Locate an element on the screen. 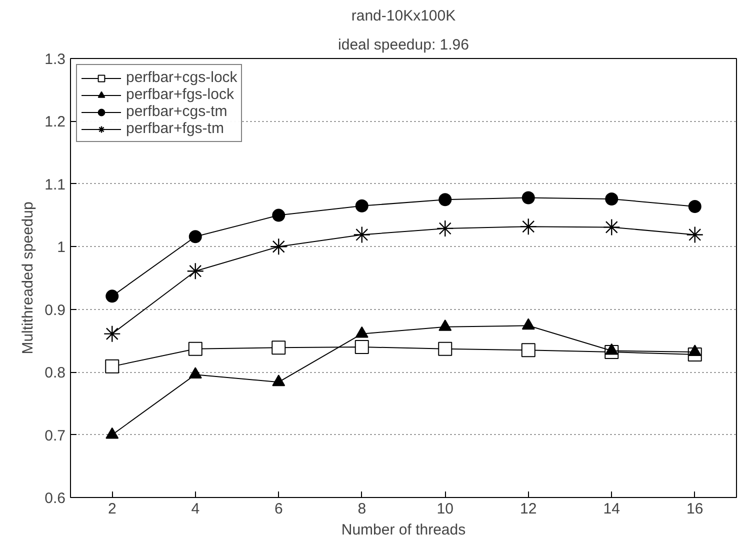 This screenshot has width=742, height=541. y-tick-label: 0.7 is located at coordinates (55, 435).